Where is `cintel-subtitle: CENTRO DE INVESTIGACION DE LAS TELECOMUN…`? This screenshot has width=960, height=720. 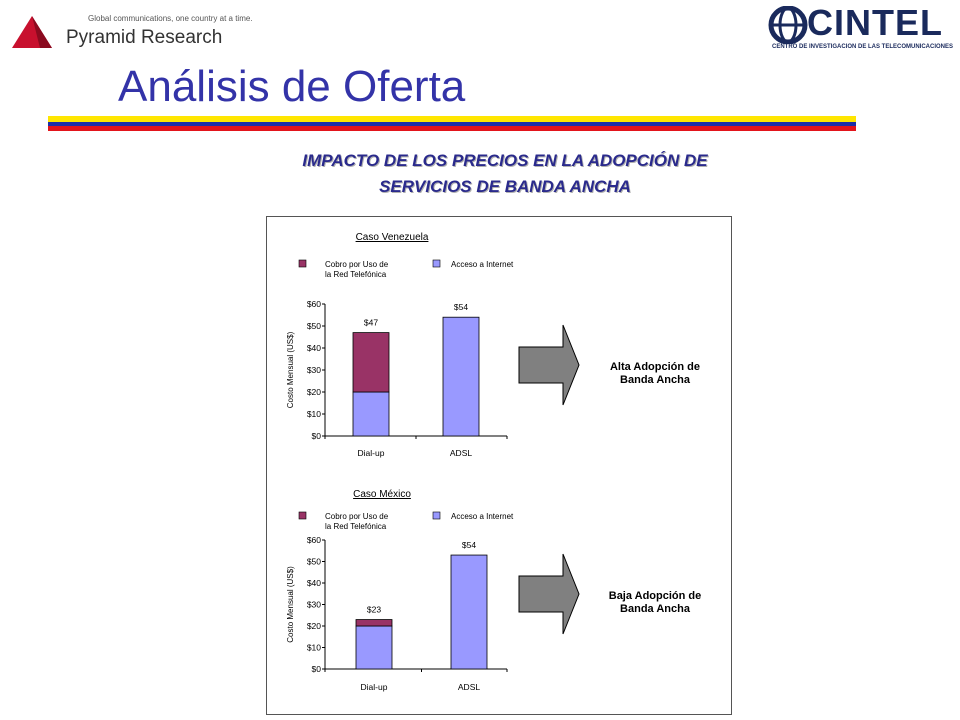
cintel-subtitle: CENTRO DE INVESTIGACION DE LAS TELECOMUN… is located at coordinates (863, 47).